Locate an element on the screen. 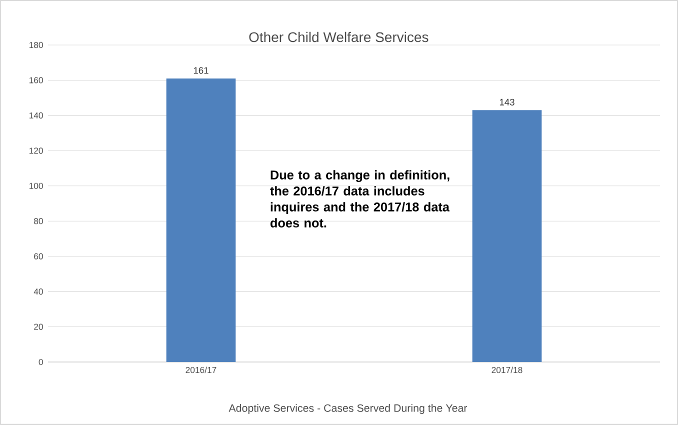  y-tick-label: 140 is located at coordinates (36, 115).